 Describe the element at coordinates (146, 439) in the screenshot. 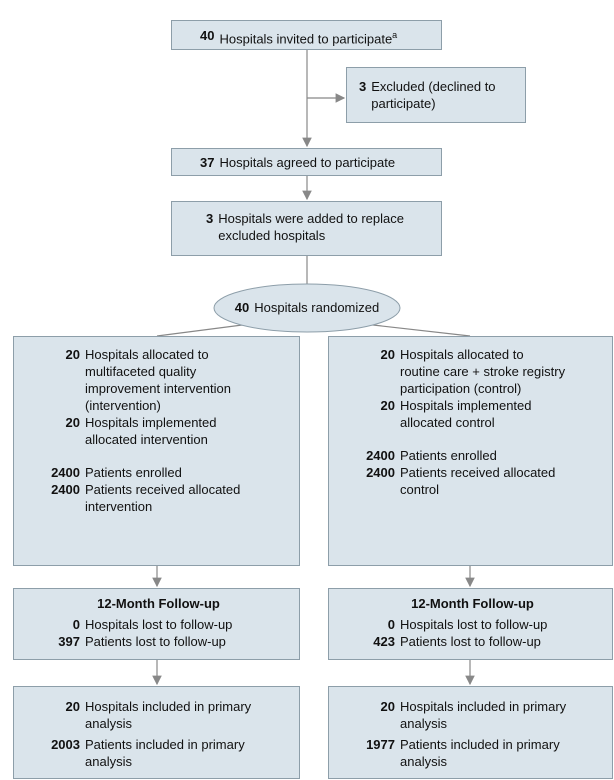

I see `text-line: allocated intervention` at that location.